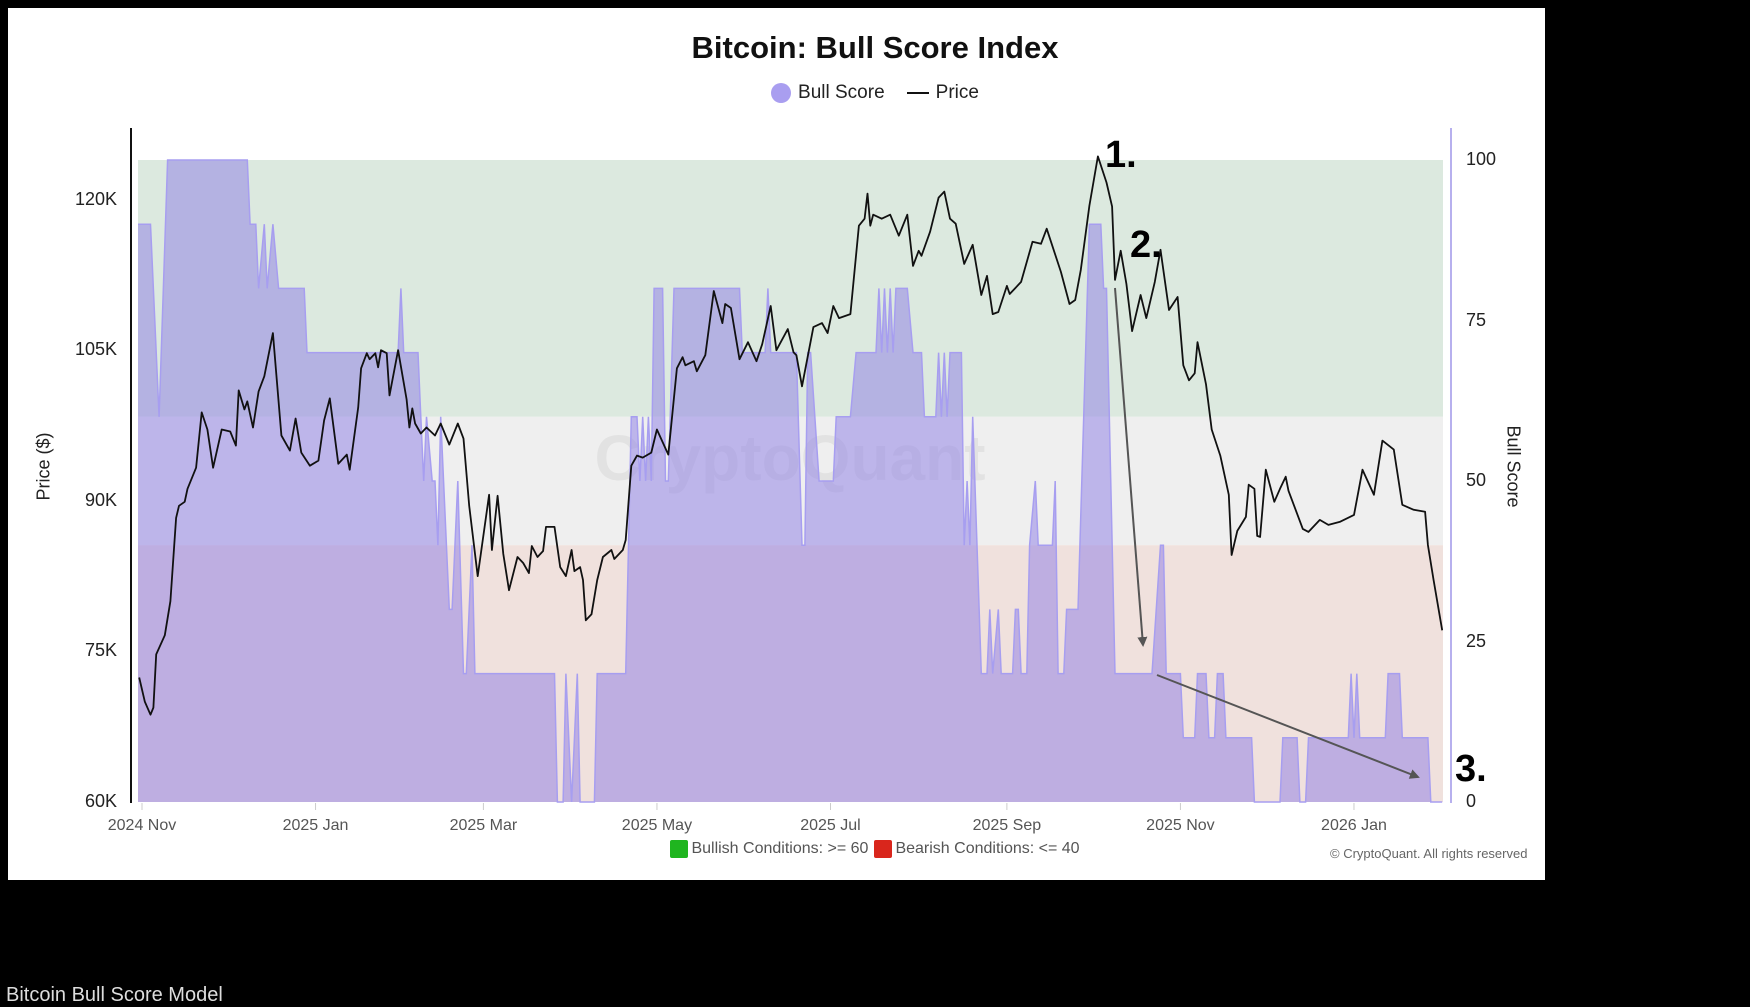  I want to click on y-right-tick-label: 25, so click(1476, 641).